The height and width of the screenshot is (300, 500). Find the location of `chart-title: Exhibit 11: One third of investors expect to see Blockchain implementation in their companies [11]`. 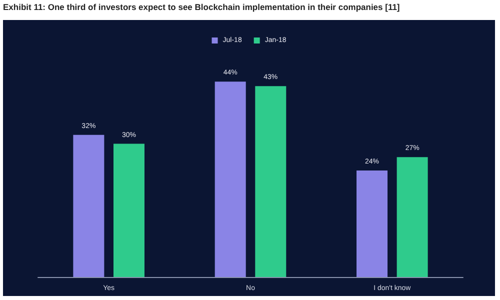

chart-title: Exhibit 11: One third of investors expect to see Blockchain implementation in their companies [11] is located at coordinates (202, 7).